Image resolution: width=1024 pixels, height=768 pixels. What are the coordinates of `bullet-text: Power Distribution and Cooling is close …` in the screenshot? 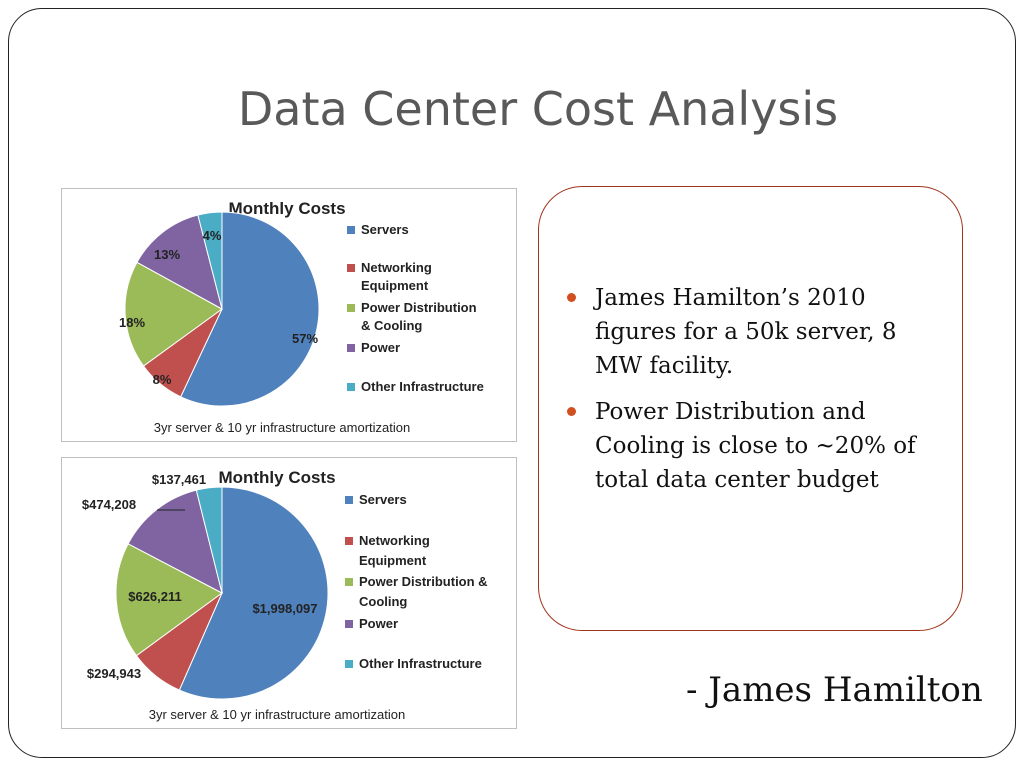 It's located at (755, 446).